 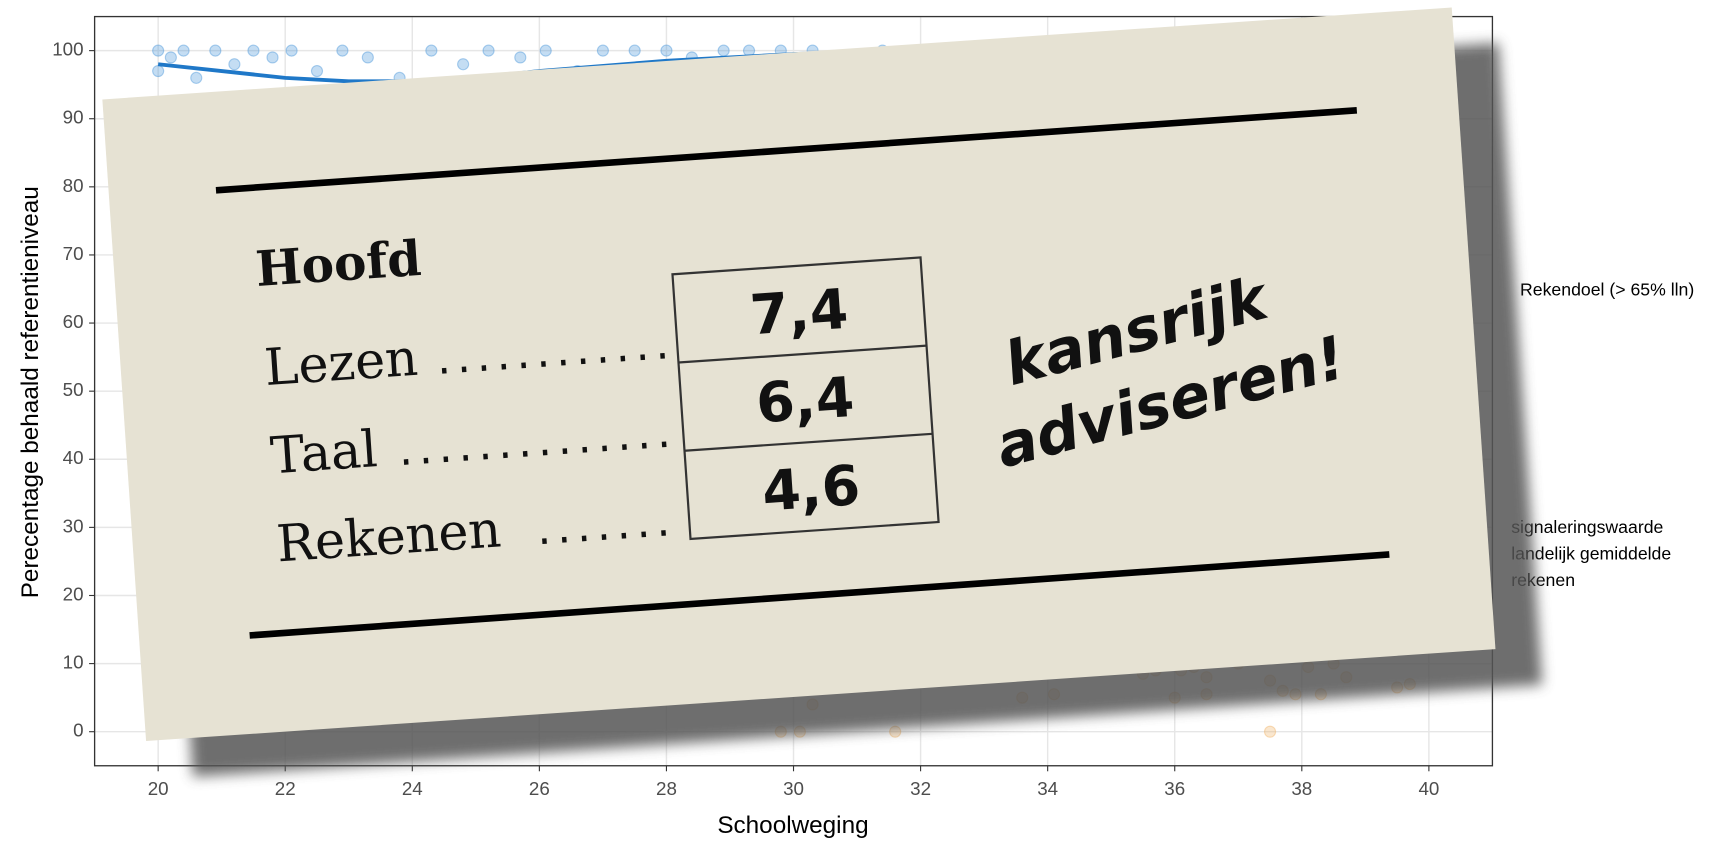 What do you see at coordinates (341, 362) in the screenshot?
I see `row-label: Lezen` at bounding box center [341, 362].